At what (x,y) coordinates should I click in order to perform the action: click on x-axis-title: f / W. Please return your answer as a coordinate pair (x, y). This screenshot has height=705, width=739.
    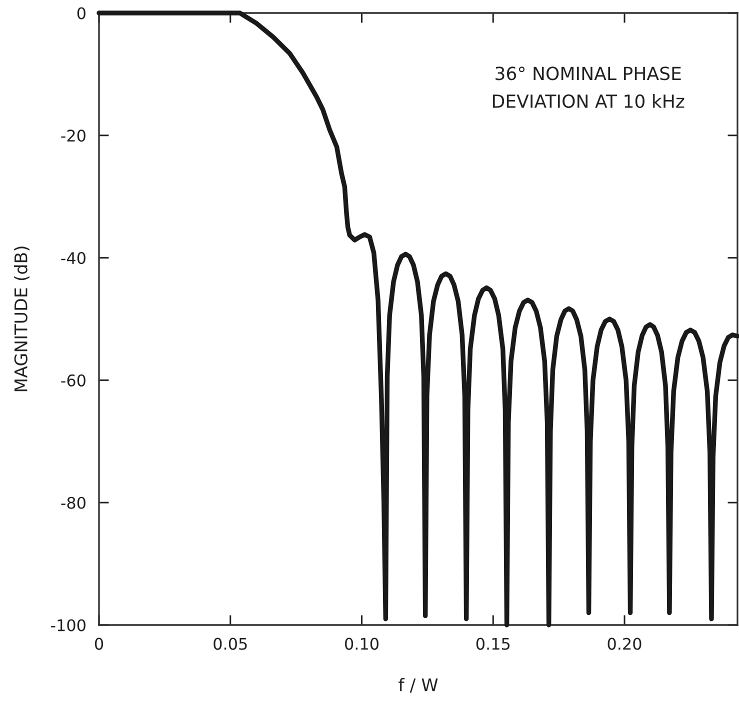
    Looking at the image, I should click on (418, 685).